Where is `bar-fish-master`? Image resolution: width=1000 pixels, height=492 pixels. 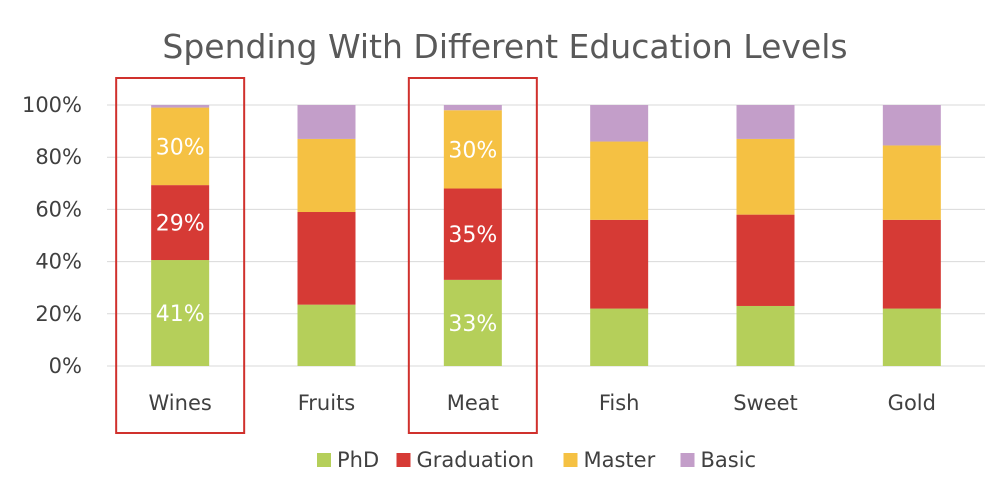 bar-fish-master is located at coordinates (619, 180).